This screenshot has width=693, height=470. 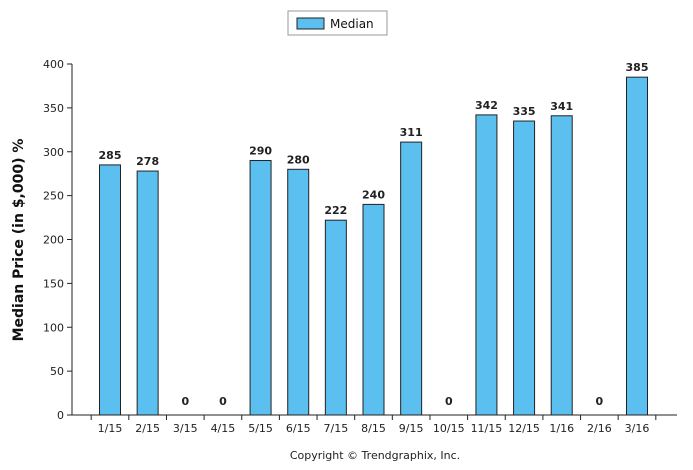 I want to click on data-label: 385, so click(x=637, y=67).